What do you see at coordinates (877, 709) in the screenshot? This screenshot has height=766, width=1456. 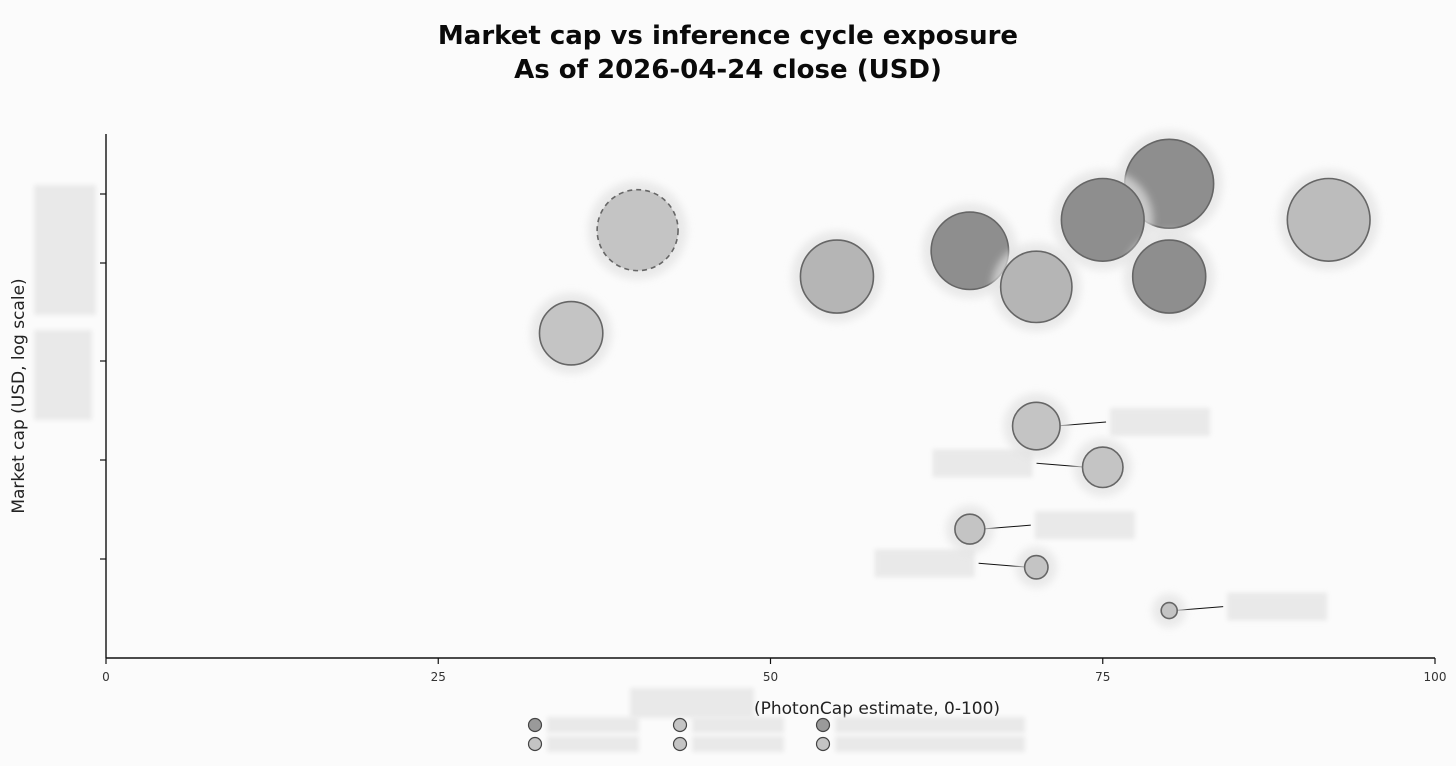 I see `x-axis-label: (PhotonCap estimate, 0-100)` at bounding box center [877, 709].